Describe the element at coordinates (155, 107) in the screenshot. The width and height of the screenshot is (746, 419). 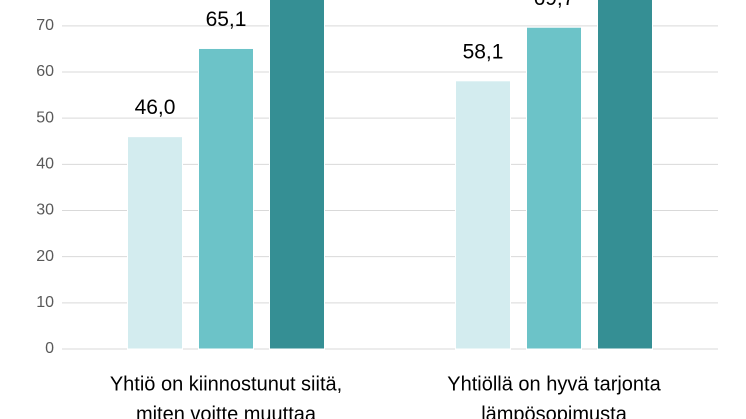
I see `data-label: 46,0` at that location.